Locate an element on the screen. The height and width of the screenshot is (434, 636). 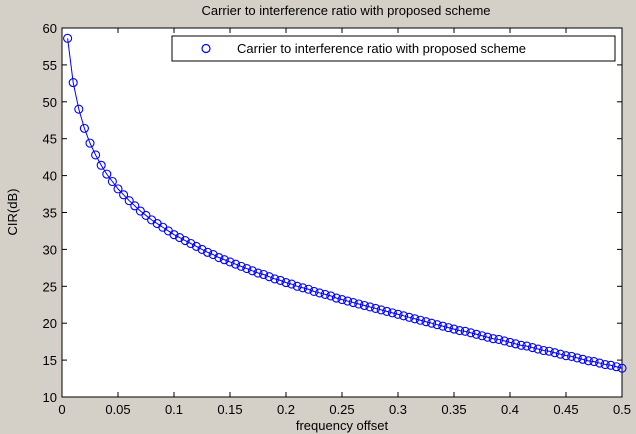
y-tick-label: 35 is located at coordinates (50, 213).